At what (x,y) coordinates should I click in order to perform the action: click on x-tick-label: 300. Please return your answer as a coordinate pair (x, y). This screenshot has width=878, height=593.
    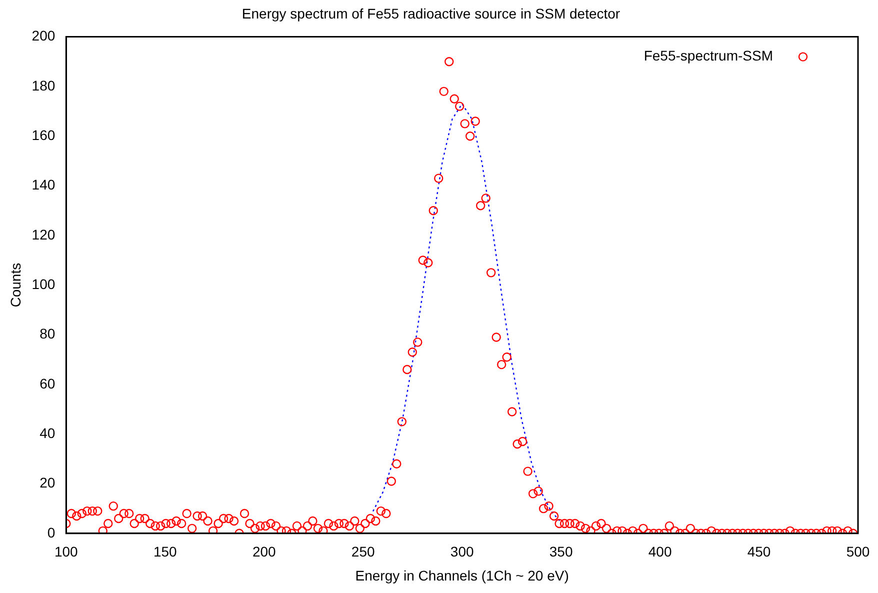
    Looking at the image, I should click on (462, 552).